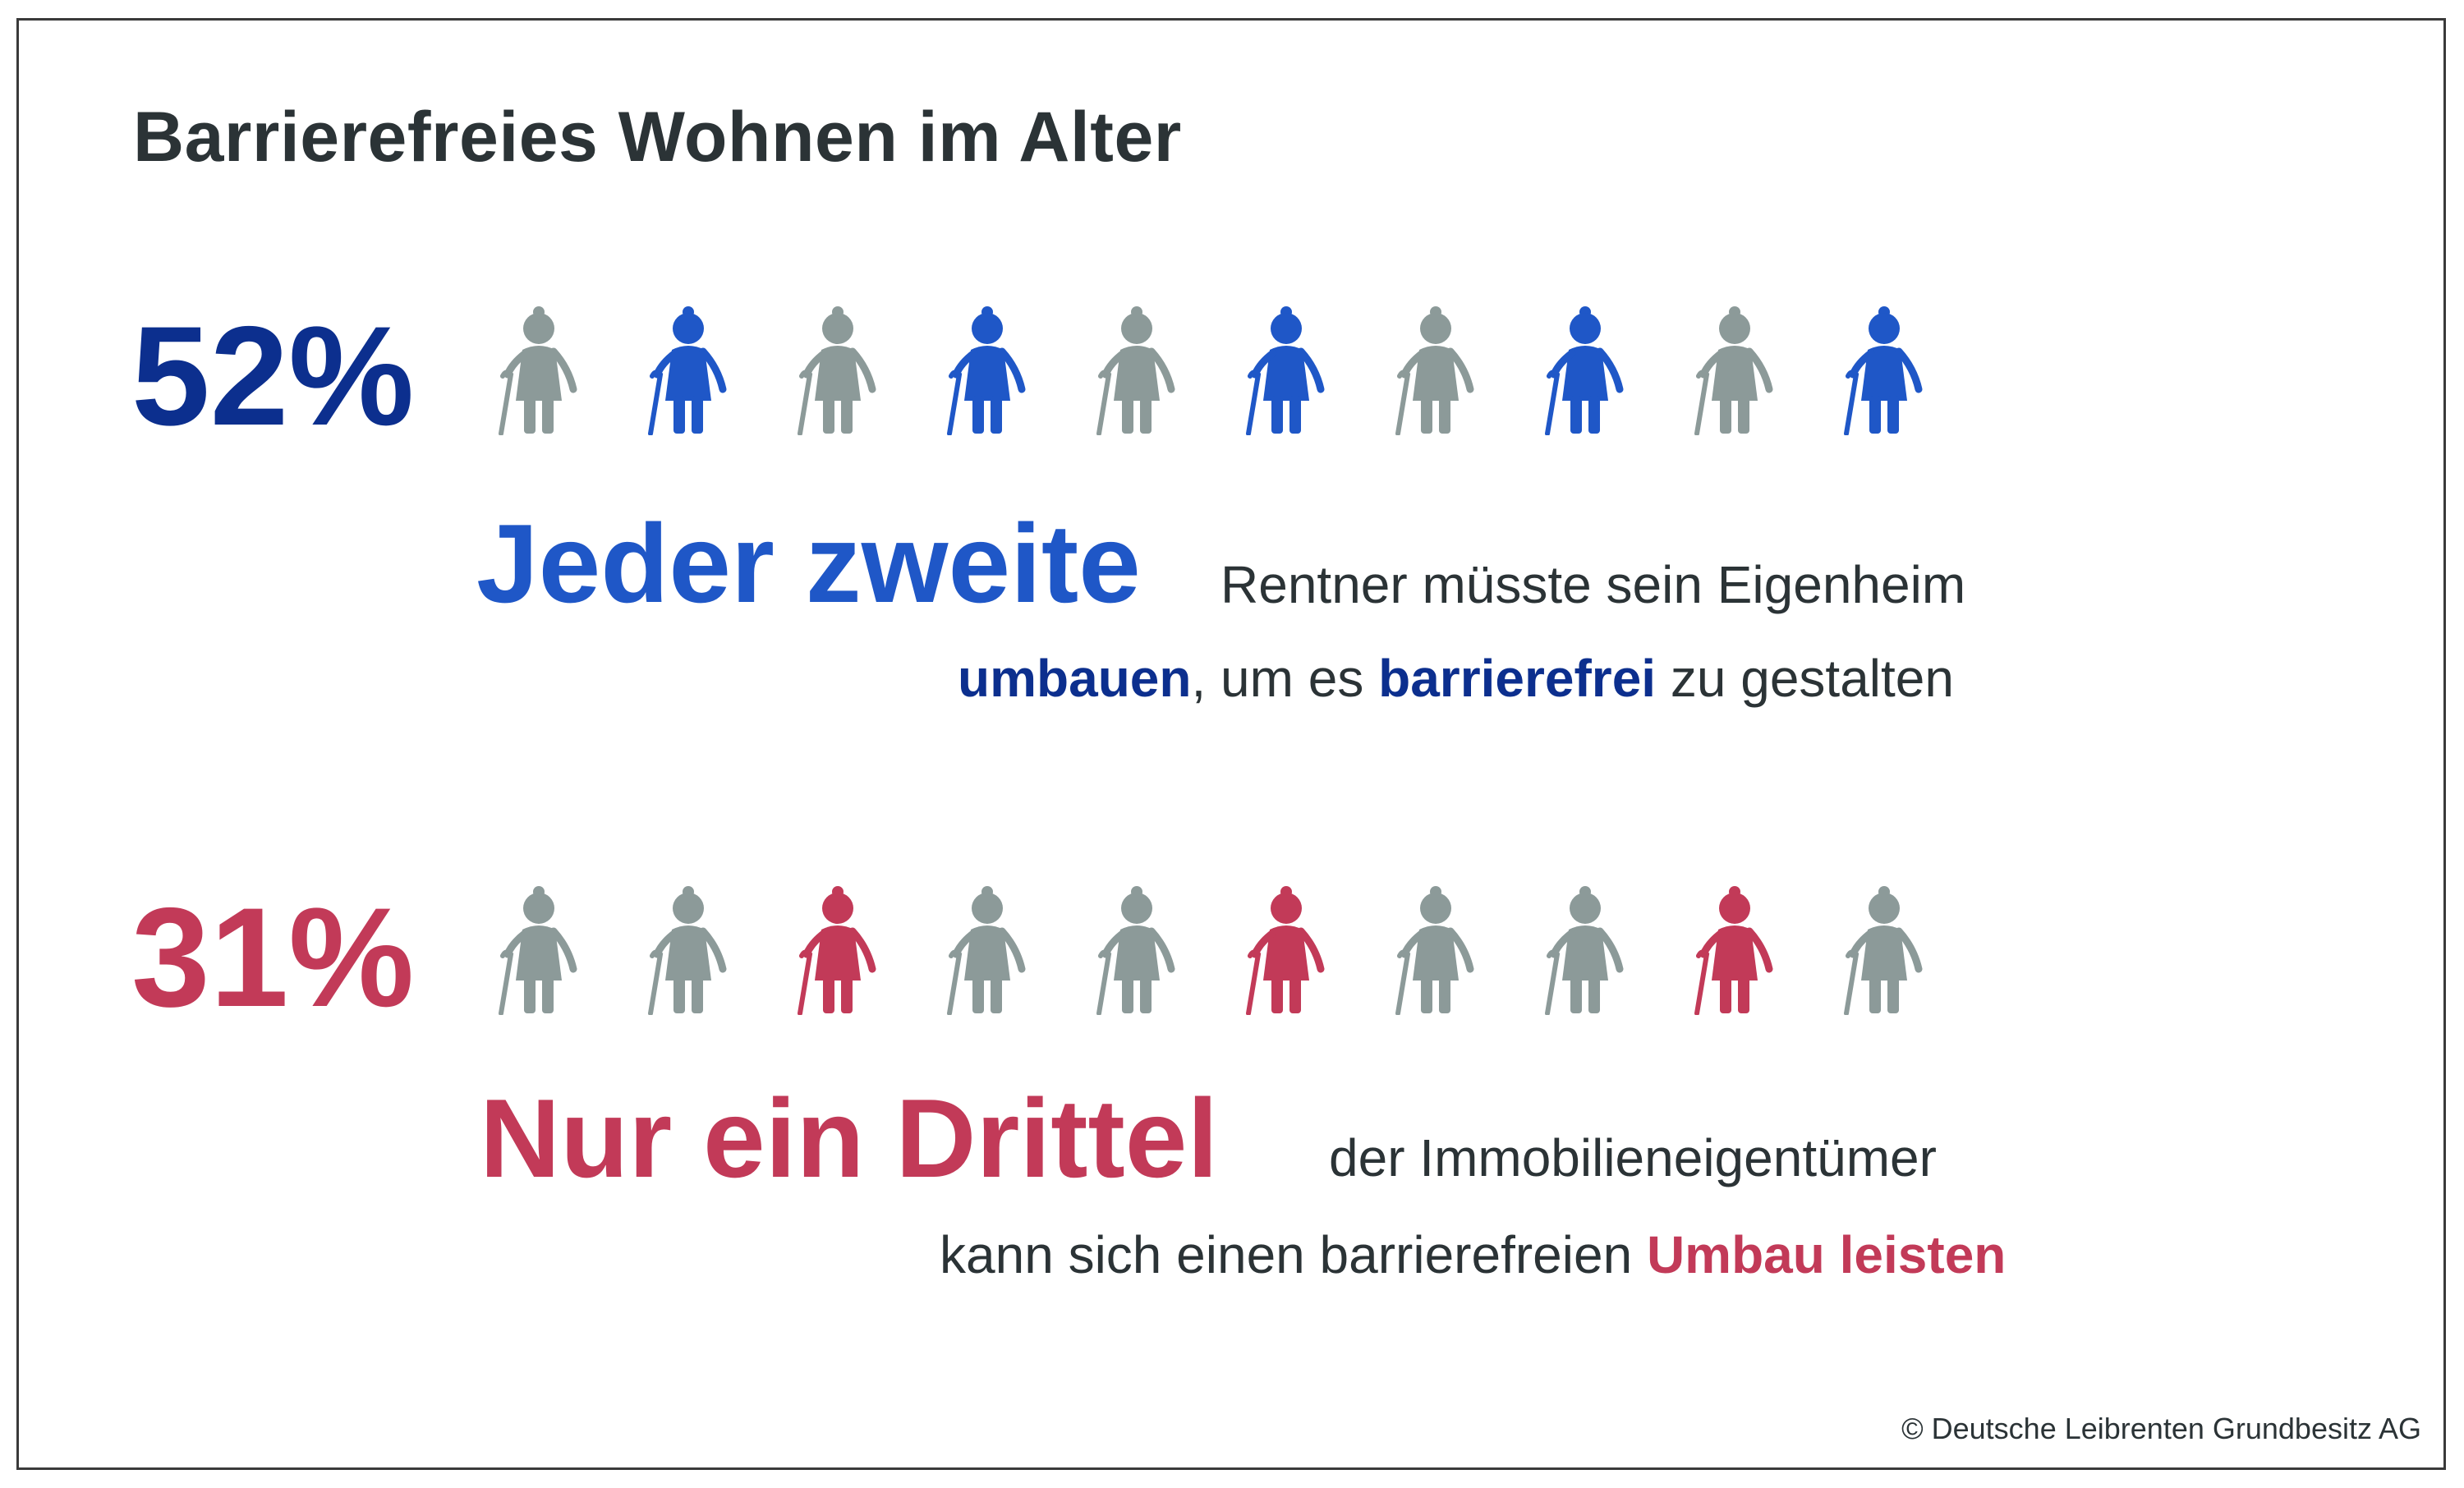 The width and height of the screenshot is (2464, 1488). What do you see at coordinates (1517, 678) in the screenshot?
I see `emphasis-barrierefrei: barrierefrei` at bounding box center [1517, 678].